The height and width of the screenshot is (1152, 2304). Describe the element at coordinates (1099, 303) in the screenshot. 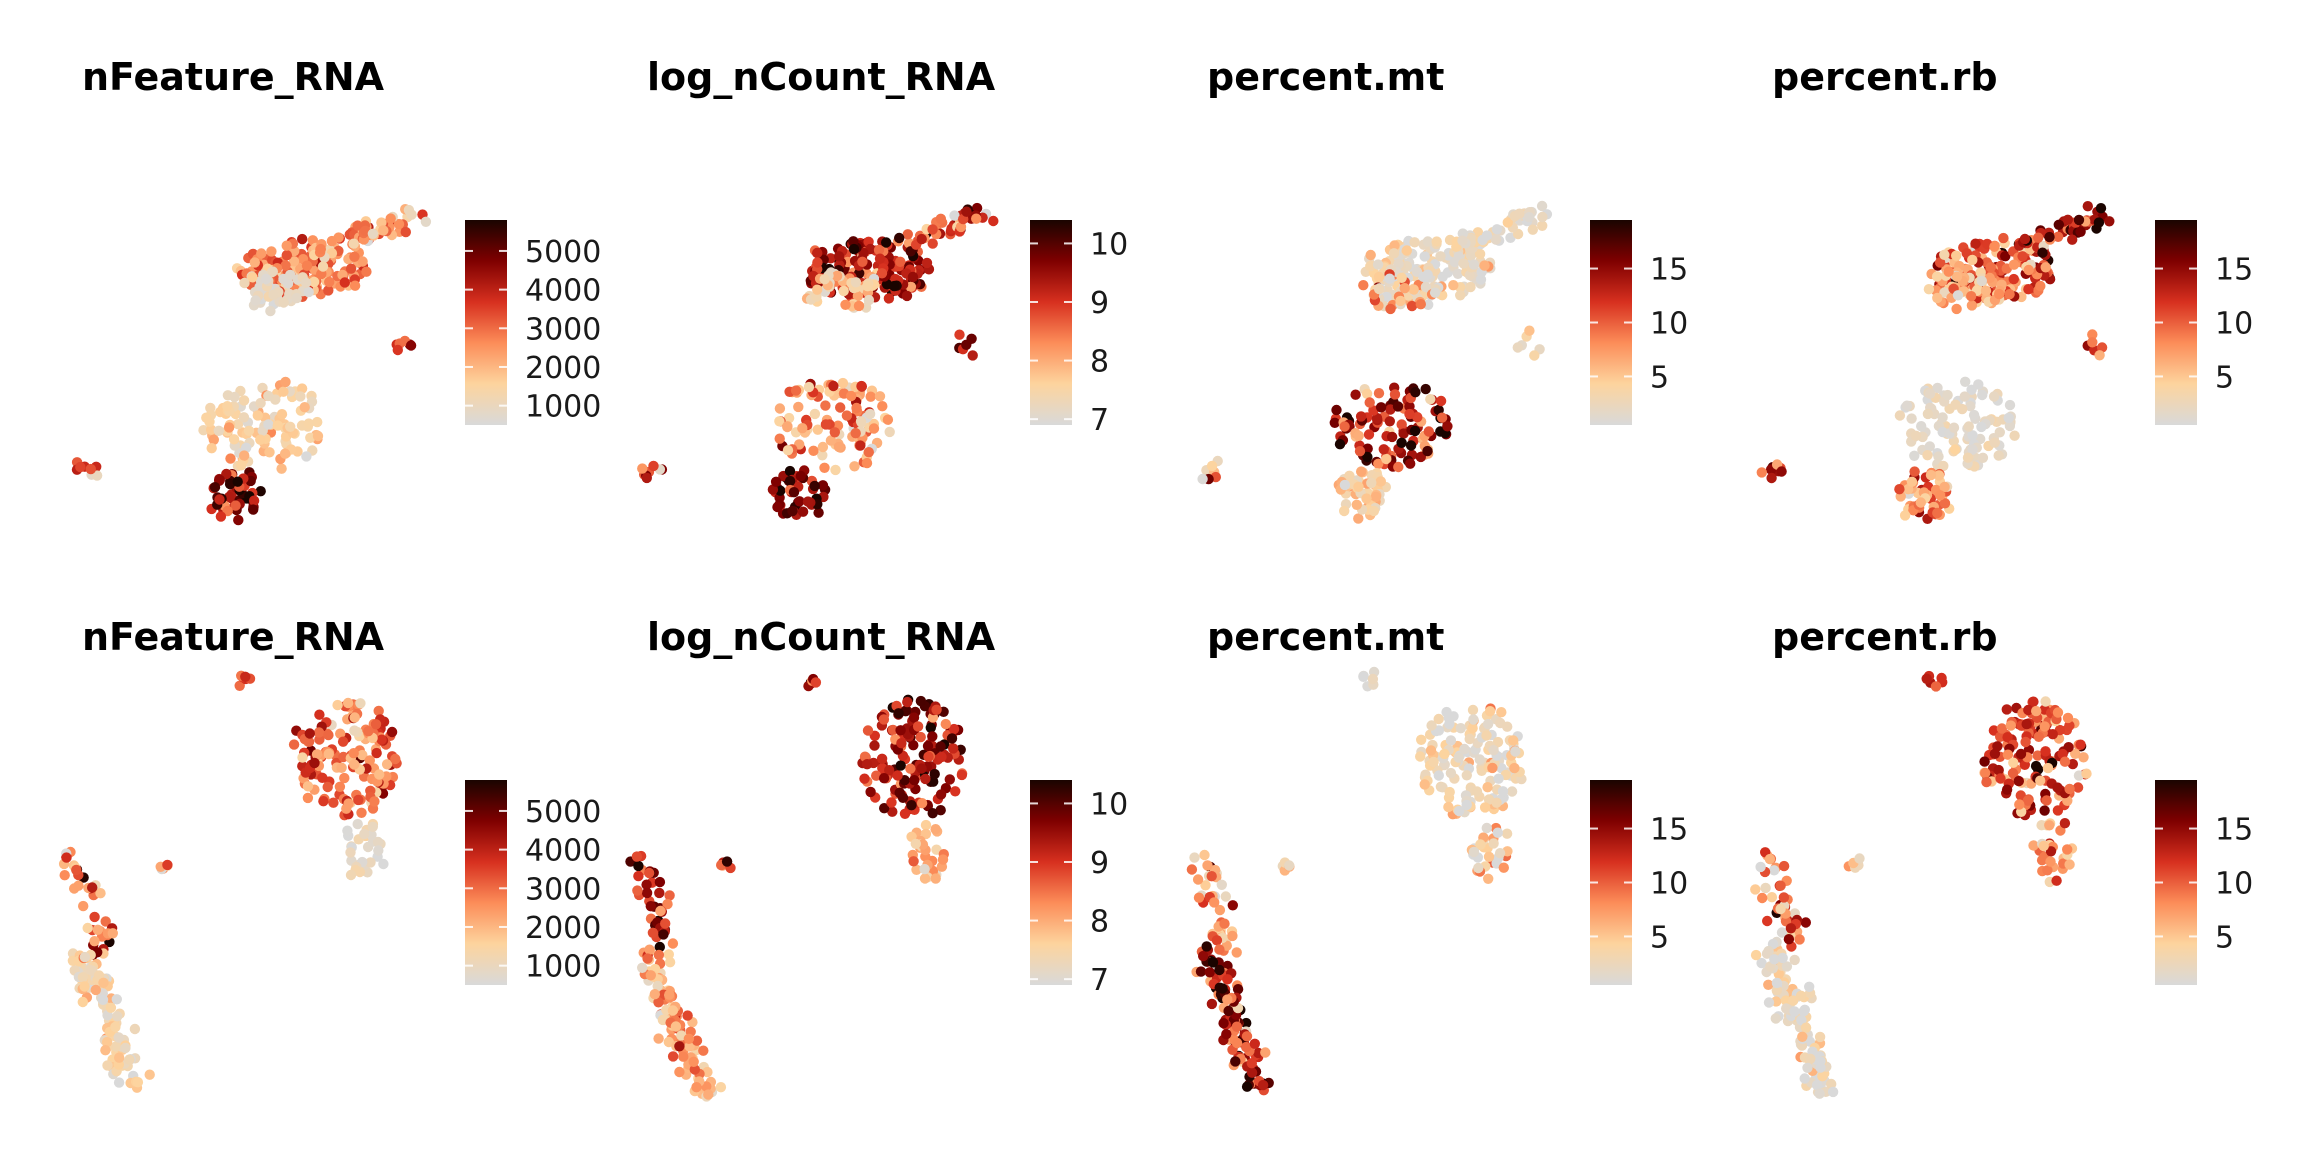

I see `legend-tick-label: 9` at that location.